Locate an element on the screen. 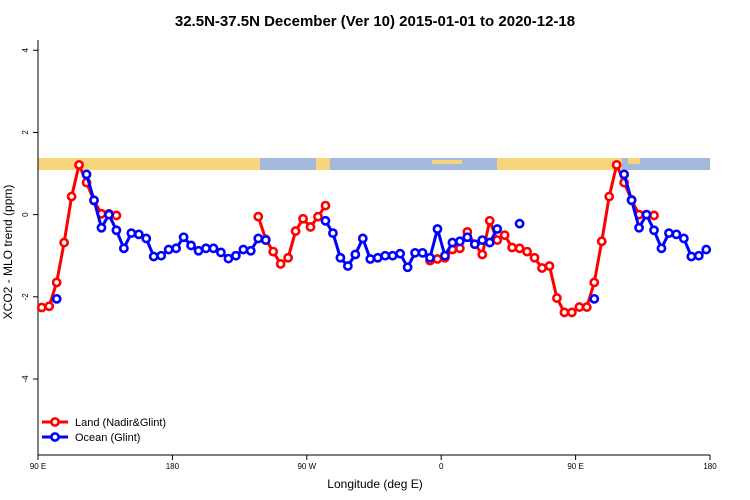 This screenshot has width=750, height=500. map-strip is located at coordinates (374, 164).